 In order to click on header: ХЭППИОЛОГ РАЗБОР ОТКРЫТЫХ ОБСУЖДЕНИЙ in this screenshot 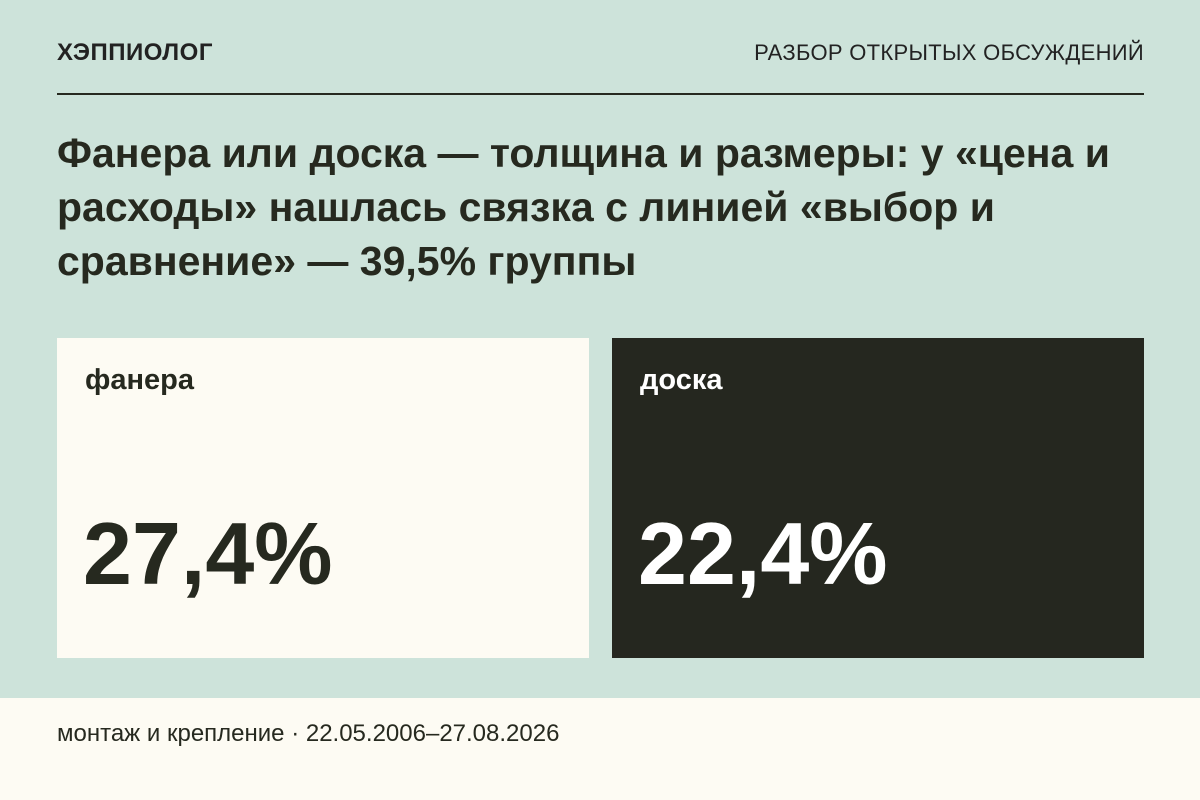, I will do `click(600, 53)`.